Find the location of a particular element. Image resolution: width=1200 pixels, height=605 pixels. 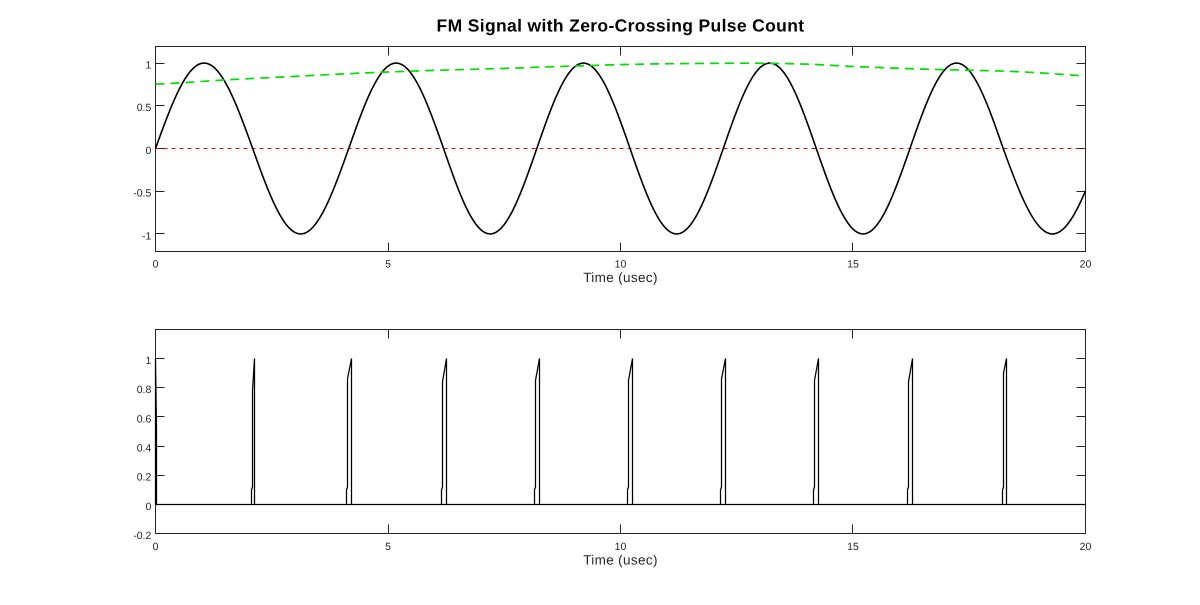

svg-text:FM Signal with Zero-Crossing P: FM Signal with Zero-Crossing Pulse Count is located at coordinates (621, 26).